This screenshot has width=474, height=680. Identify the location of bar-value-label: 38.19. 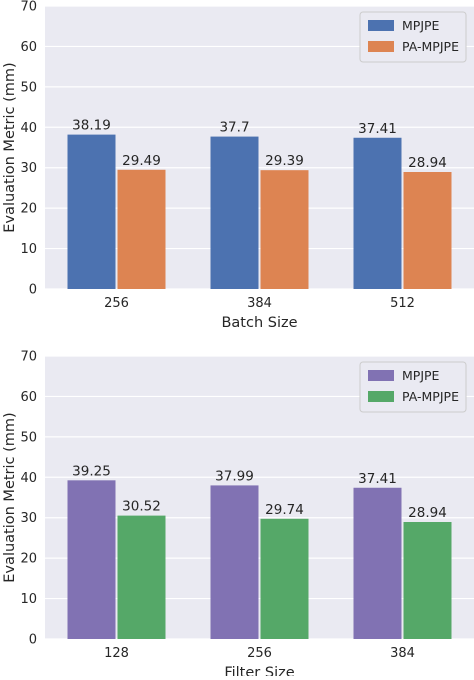
(91, 126).